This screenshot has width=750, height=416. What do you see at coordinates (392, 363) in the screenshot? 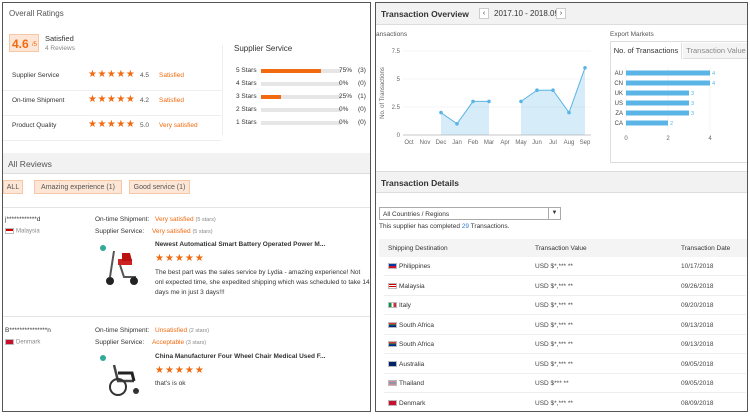
I see `flag-icon` at bounding box center [392, 363].